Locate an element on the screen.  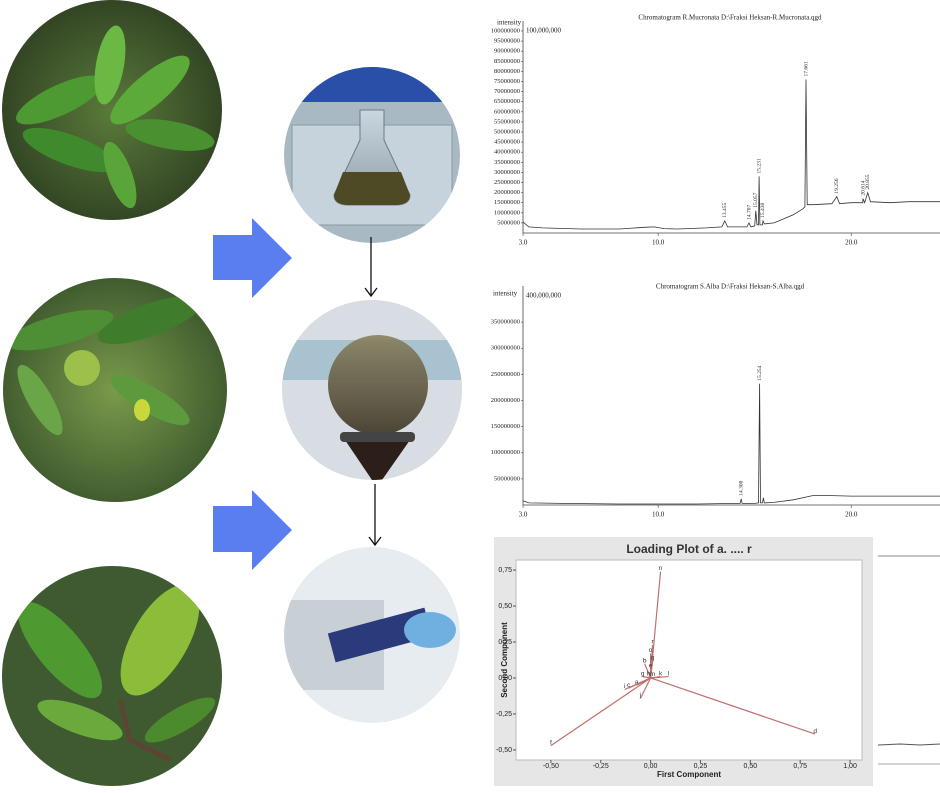
peak-label: 20.855 is located at coordinates (868, 181).